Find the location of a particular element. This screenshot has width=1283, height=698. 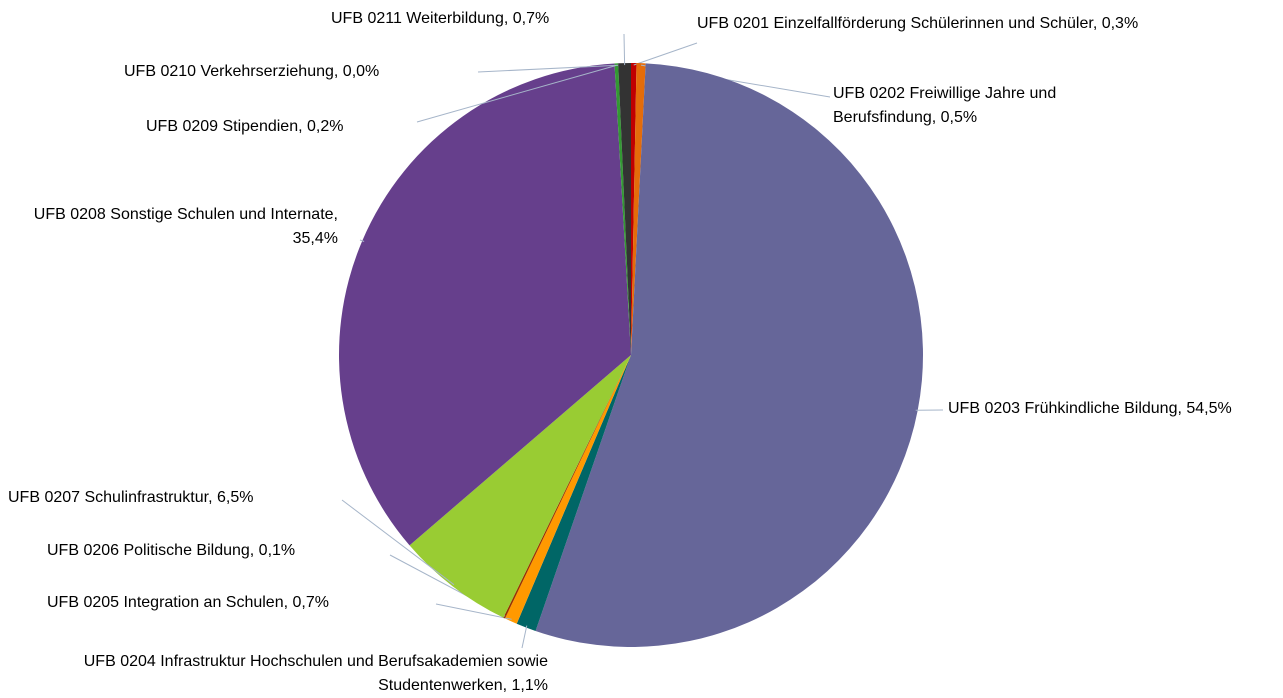

value-label: 0,5% is located at coordinates (959, 117).